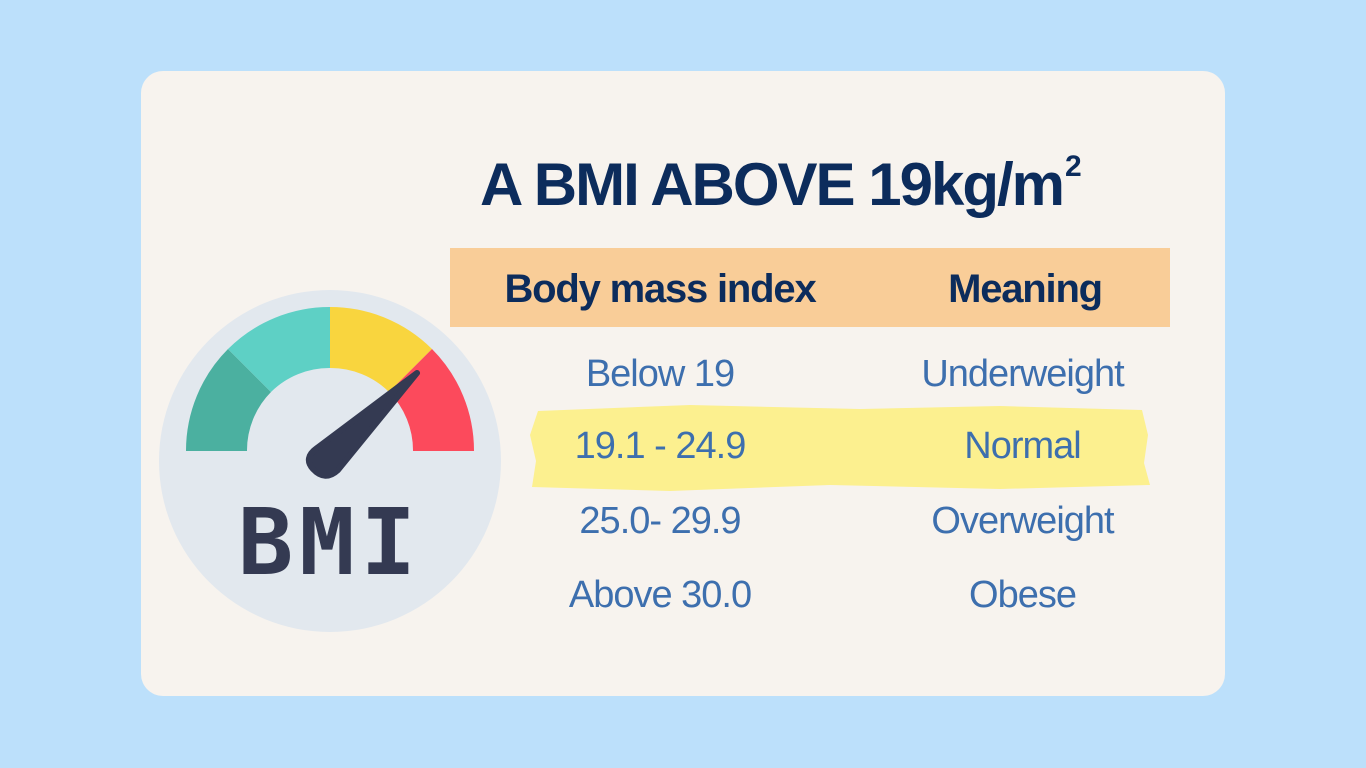 Image resolution: width=1366 pixels, height=768 pixels. I want to click on gauge-needle, so click(362, 424).